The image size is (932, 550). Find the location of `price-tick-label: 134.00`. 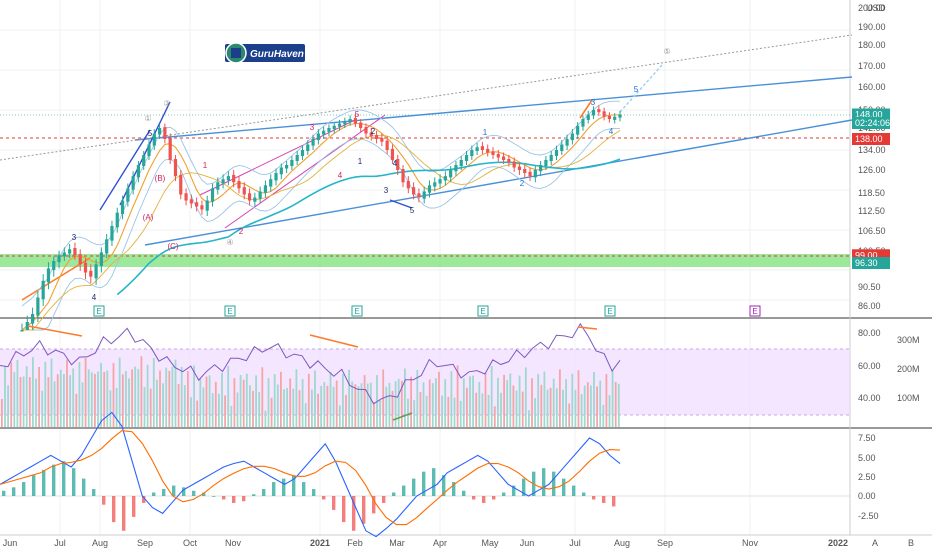

price-tick-label: 134.00 is located at coordinates (872, 150).